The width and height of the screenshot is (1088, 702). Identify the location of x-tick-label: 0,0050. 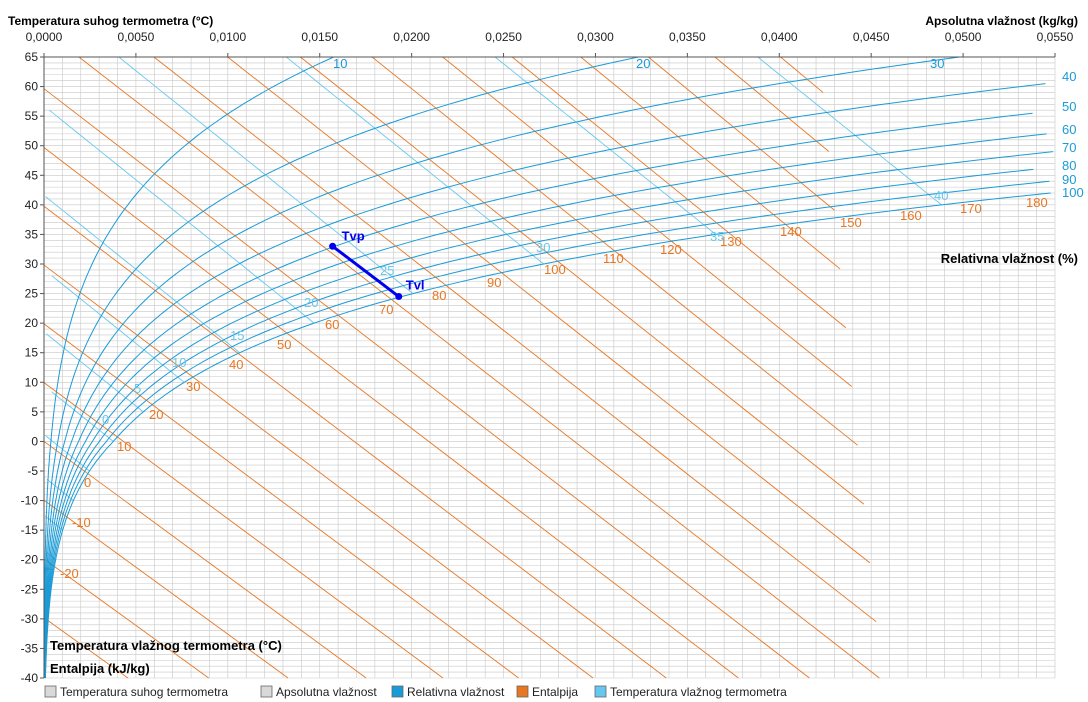
(136, 37).